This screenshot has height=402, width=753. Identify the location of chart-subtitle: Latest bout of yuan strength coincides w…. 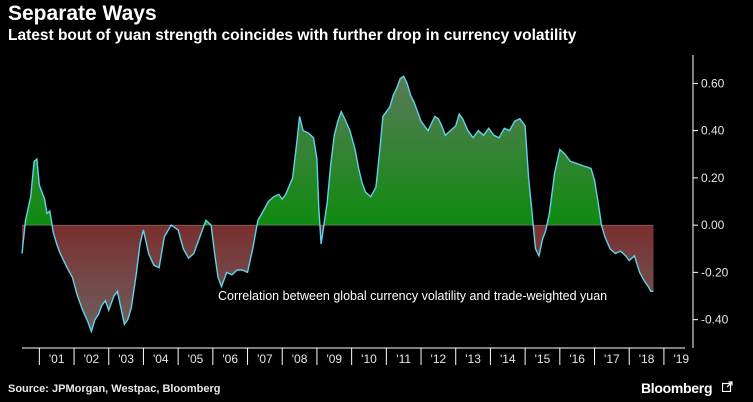
(292, 35).